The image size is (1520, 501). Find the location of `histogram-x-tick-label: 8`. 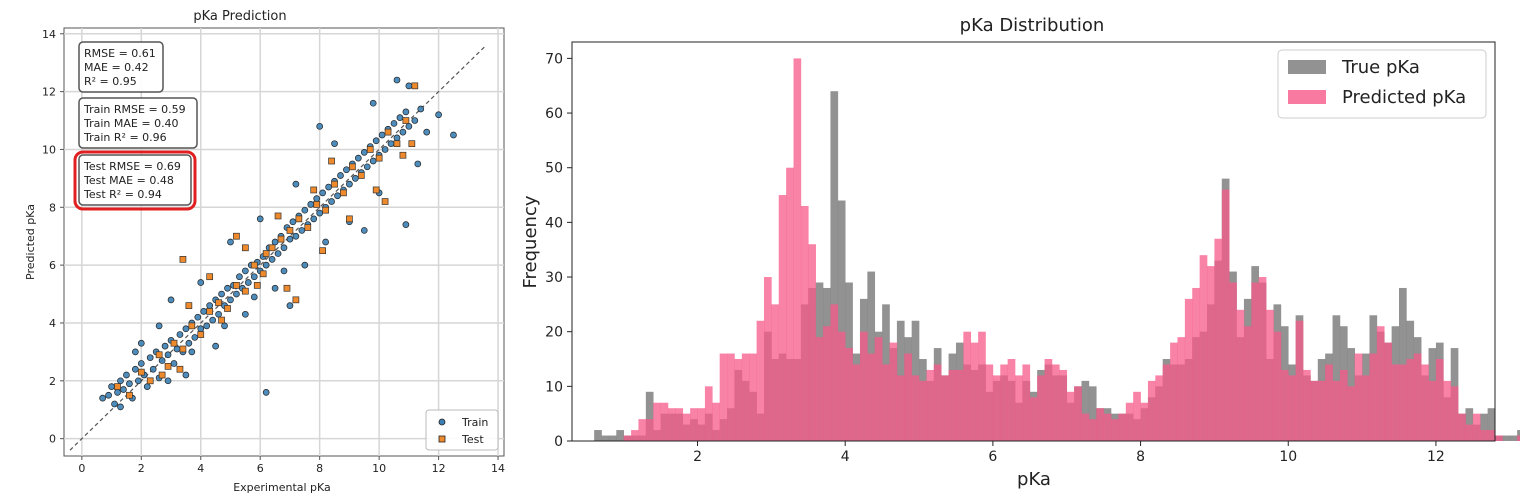

histogram-x-tick-label: 8 is located at coordinates (1140, 457).